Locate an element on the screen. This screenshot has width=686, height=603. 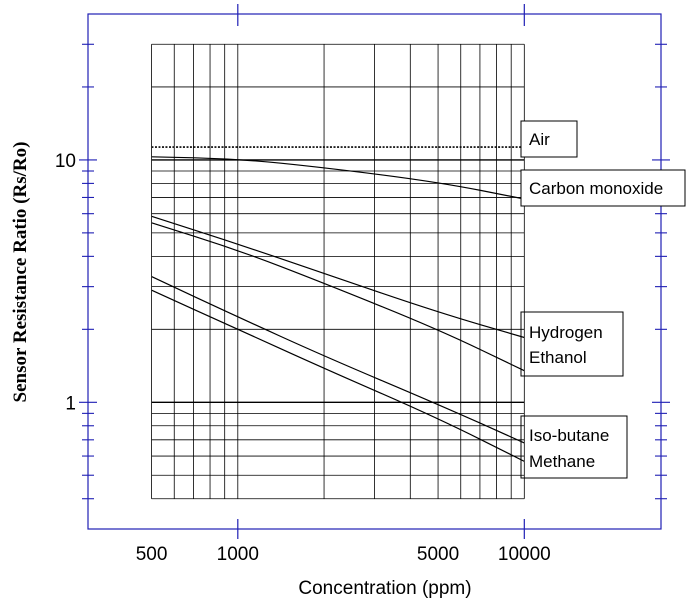
series-line-ethanol is located at coordinates (338, 297).